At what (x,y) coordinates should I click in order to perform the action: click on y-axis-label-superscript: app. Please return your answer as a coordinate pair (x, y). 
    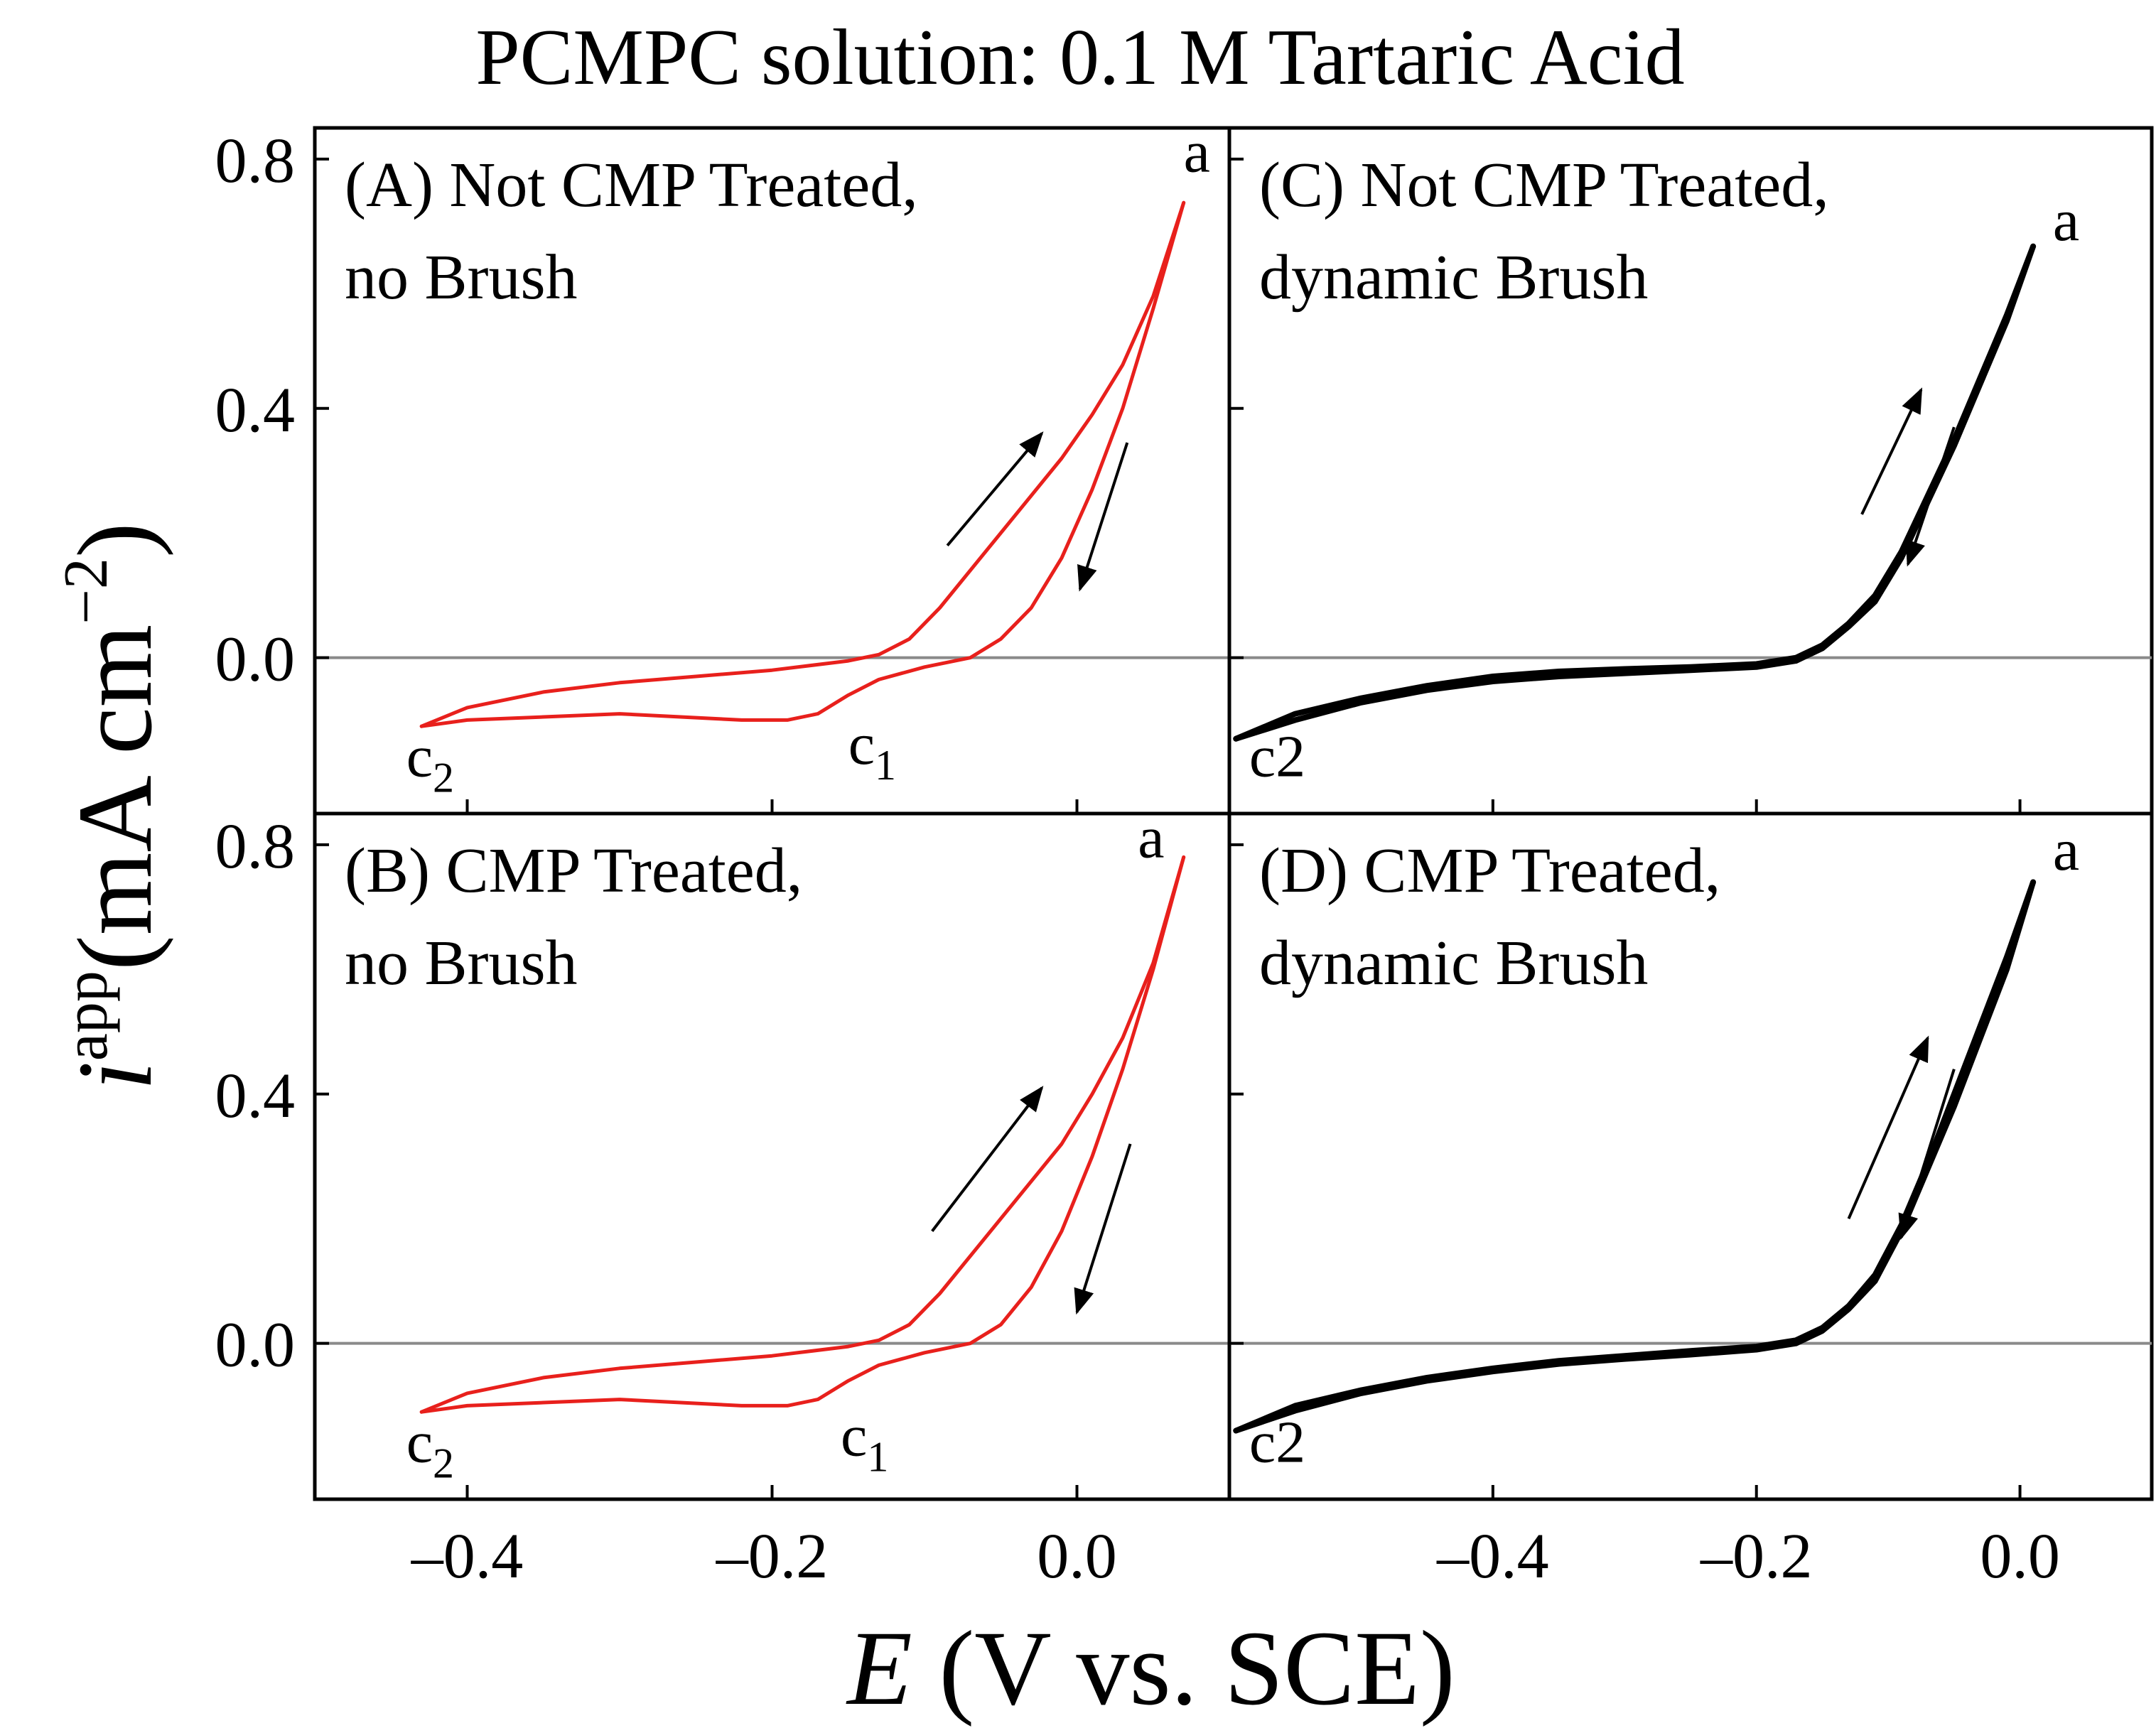
    Looking at the image, I should click on (86, 1016).